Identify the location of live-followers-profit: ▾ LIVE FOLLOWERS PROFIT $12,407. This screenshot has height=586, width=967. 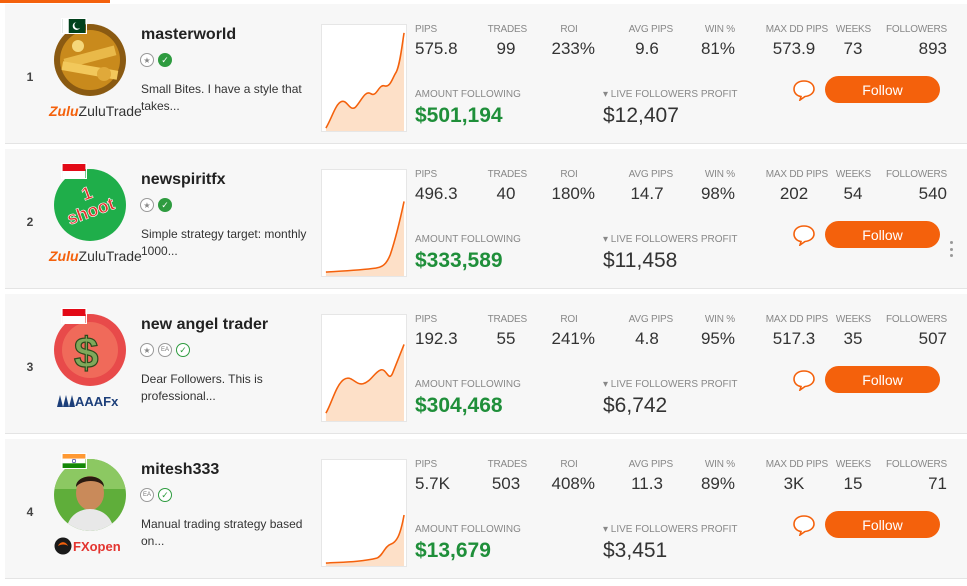
(670, 108).